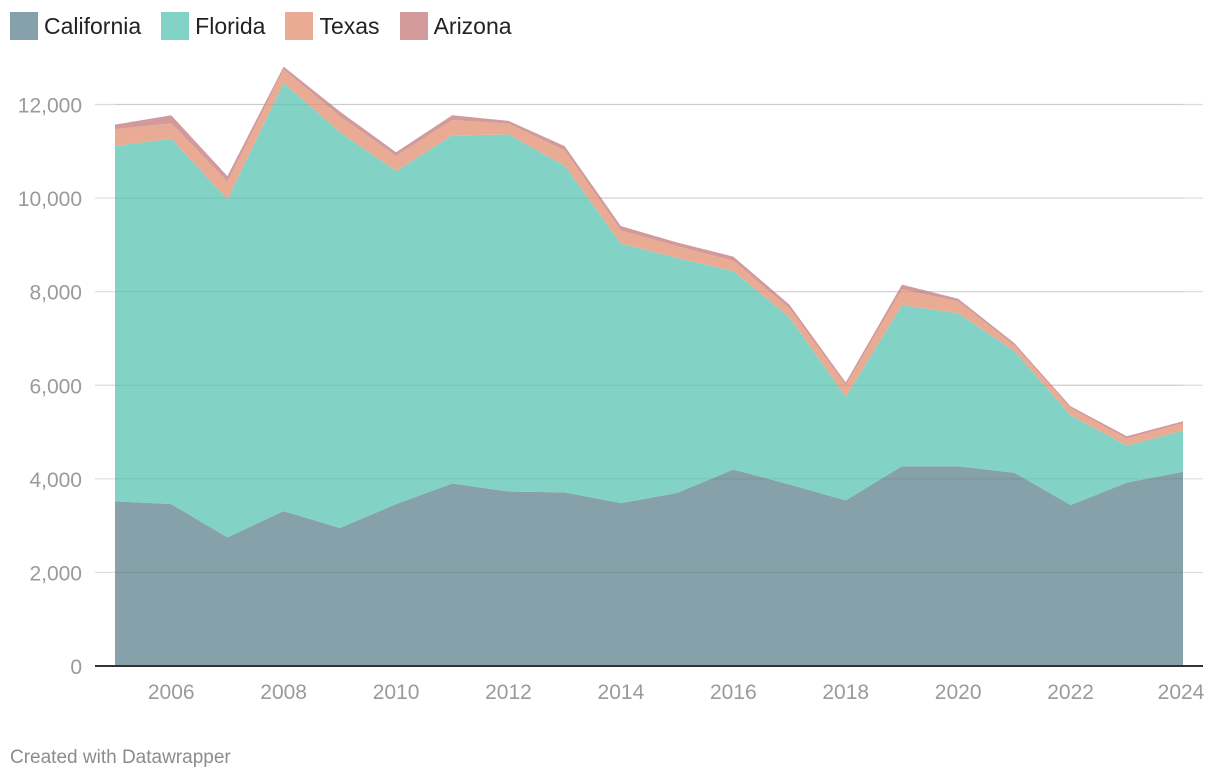 The image size is (1220, 782). What do you see at coordinates (508, 692) in the screenshot?
I see `x-tick-label: 2012` at bounding box center [508, 692].